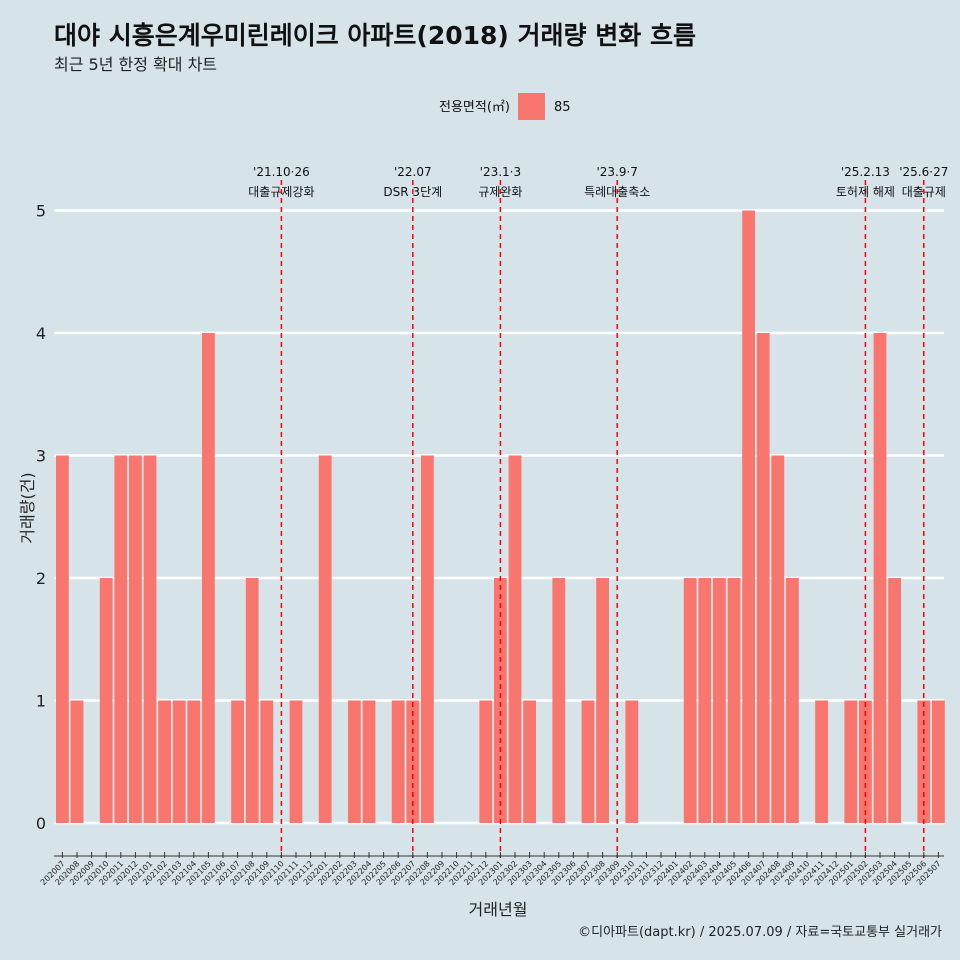 This screenshot has height=960, width=960. What do you see at coordinates (616, 172) in the screenshot?
I see `event-date-label: '23.9·7` at bounding box center [616, 172].